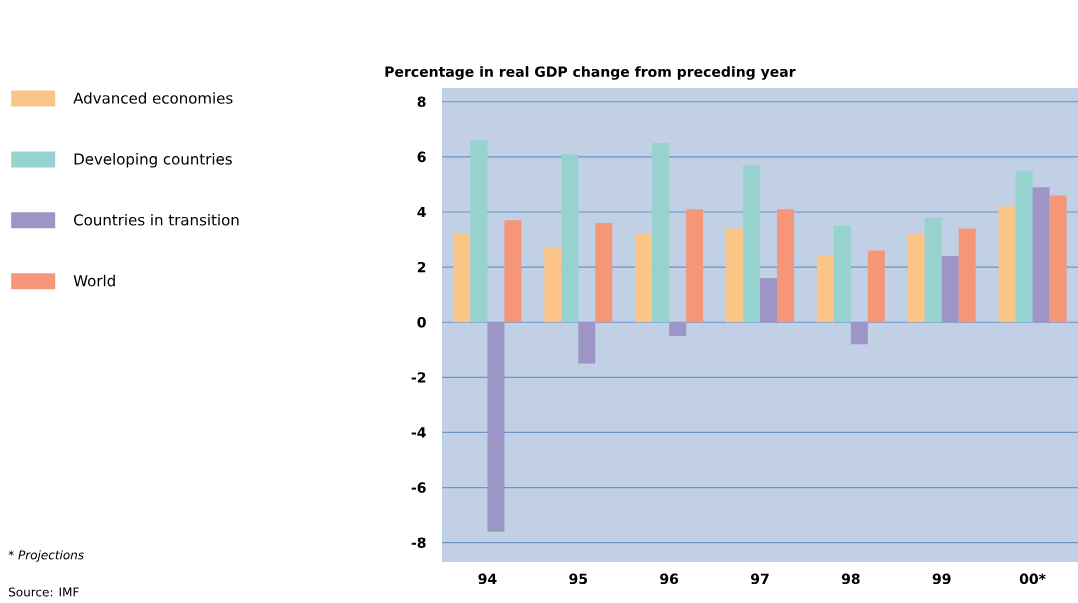 Image resolution: width=1078 pixels, height=603 pixels. What do you see at coordinates (421, 267) in the screenshot?
I see `y-tick-label: 2` at bounding box center [421, 267].